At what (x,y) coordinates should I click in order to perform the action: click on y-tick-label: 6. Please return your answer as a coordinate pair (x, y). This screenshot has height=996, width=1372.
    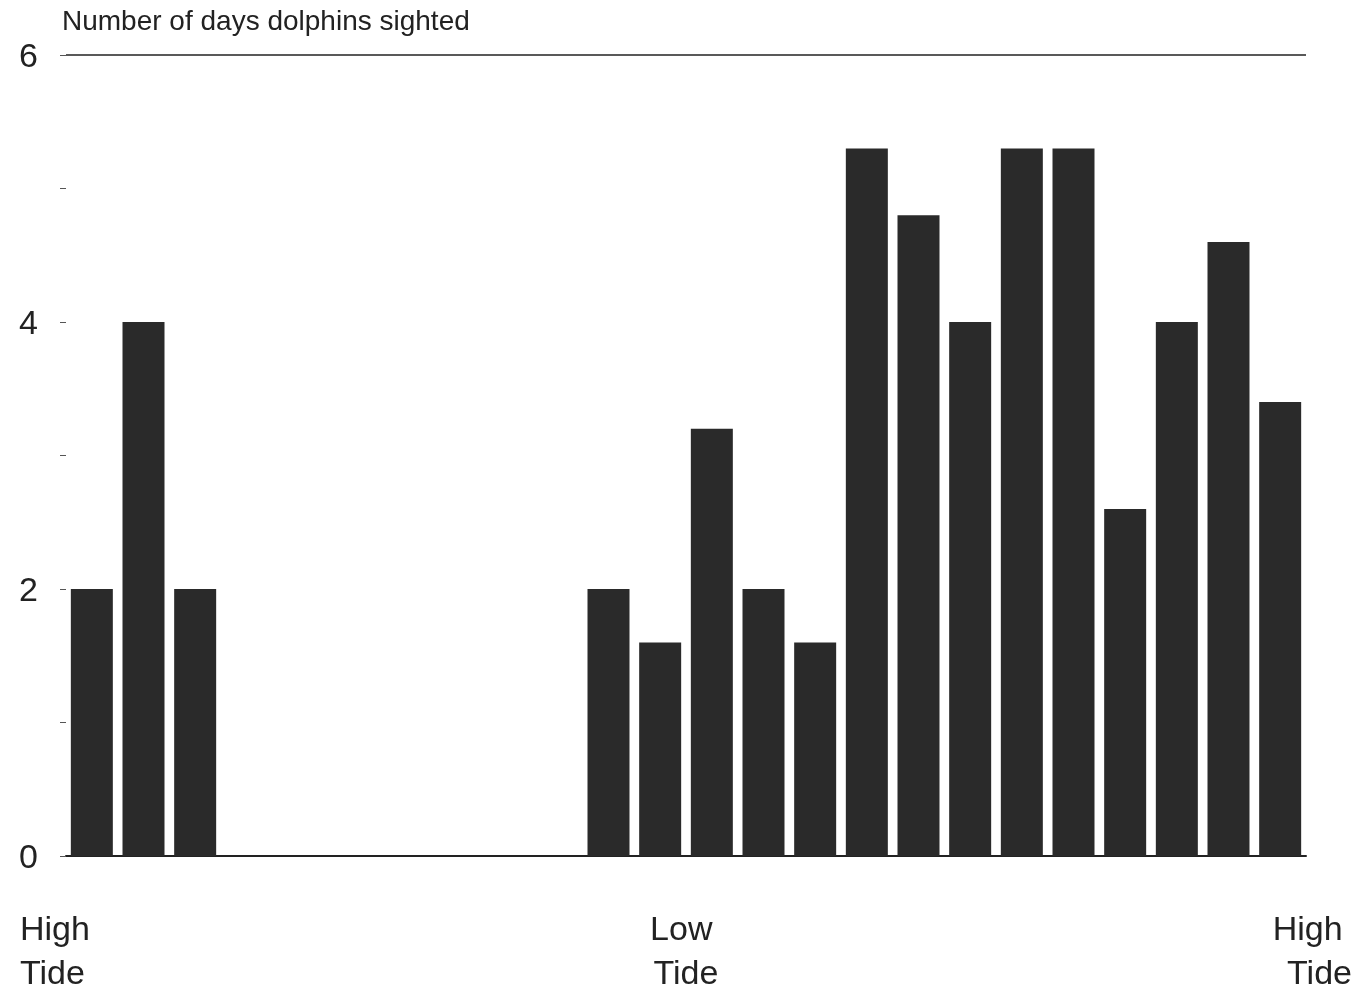
    Looking at the image, I should click on (28, 55).